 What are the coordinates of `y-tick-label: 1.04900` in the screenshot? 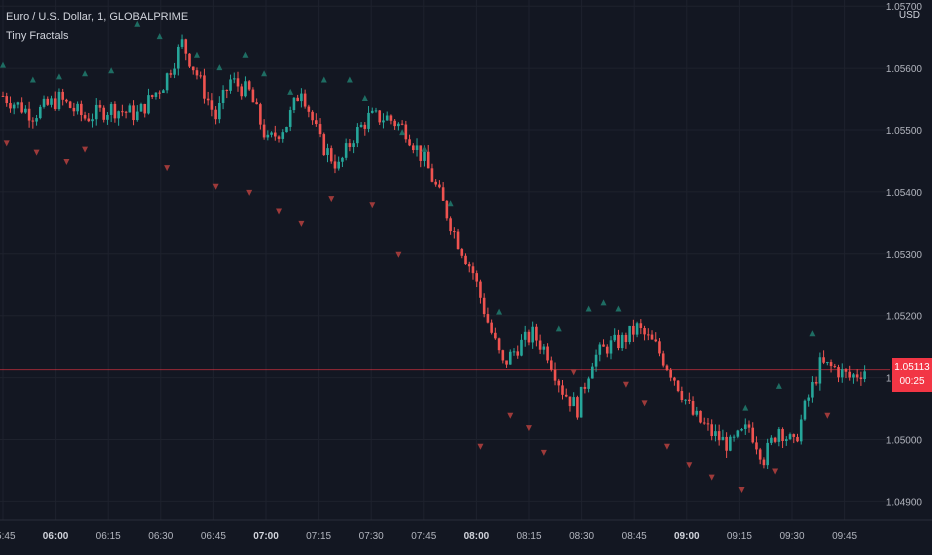 It's located at (904, 502).